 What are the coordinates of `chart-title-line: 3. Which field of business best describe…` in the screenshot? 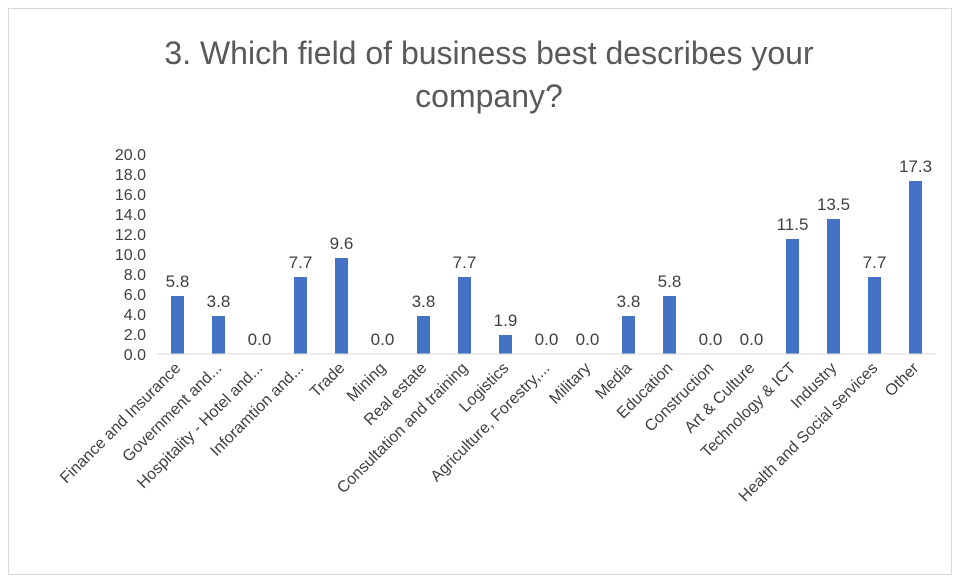 It's located at (489, 53).